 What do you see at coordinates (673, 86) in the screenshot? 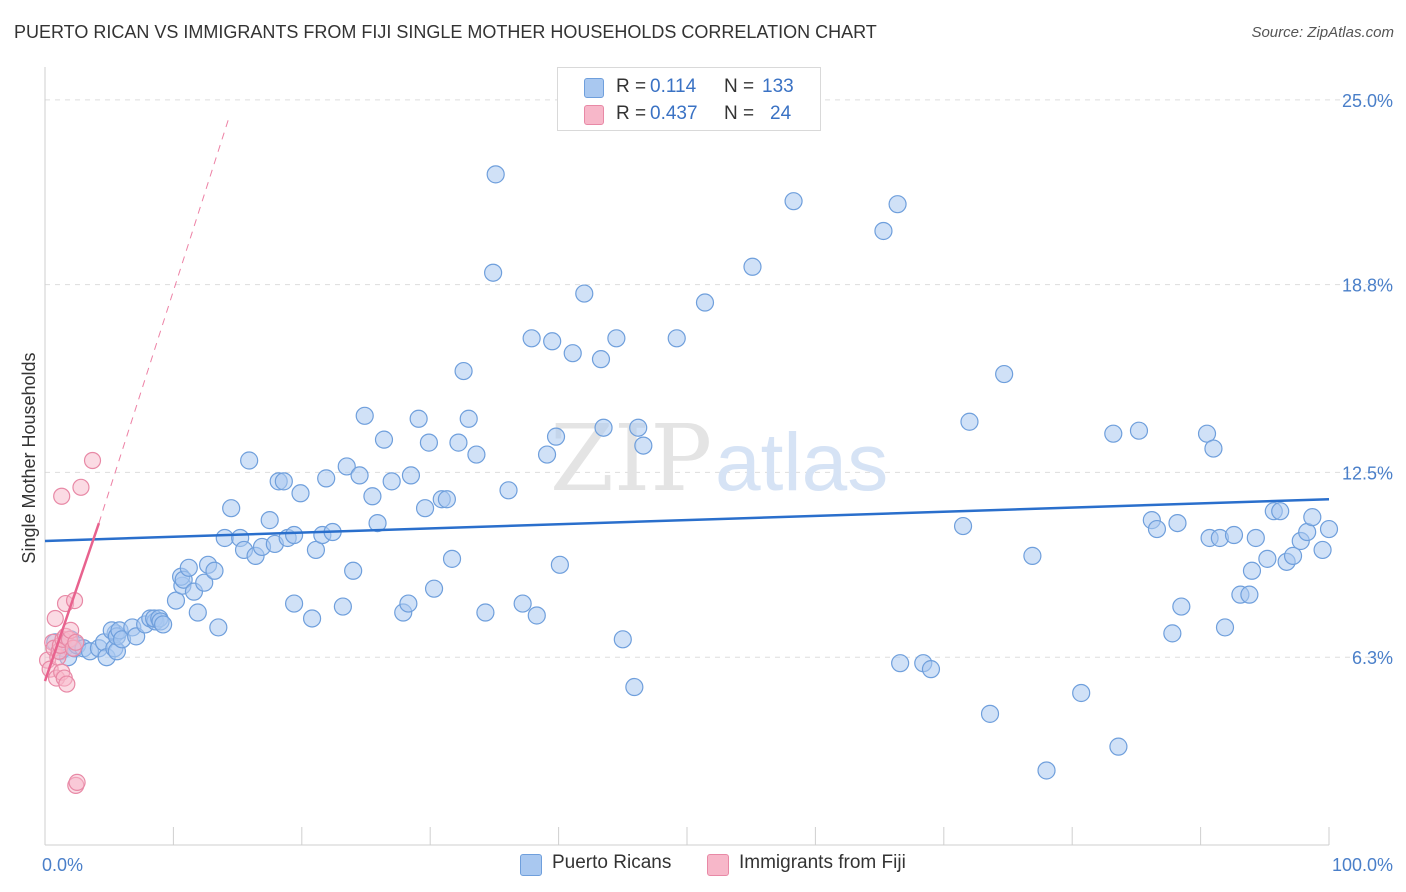
I see `legend-r-value: 0.114` at bounding box center [673, 86].